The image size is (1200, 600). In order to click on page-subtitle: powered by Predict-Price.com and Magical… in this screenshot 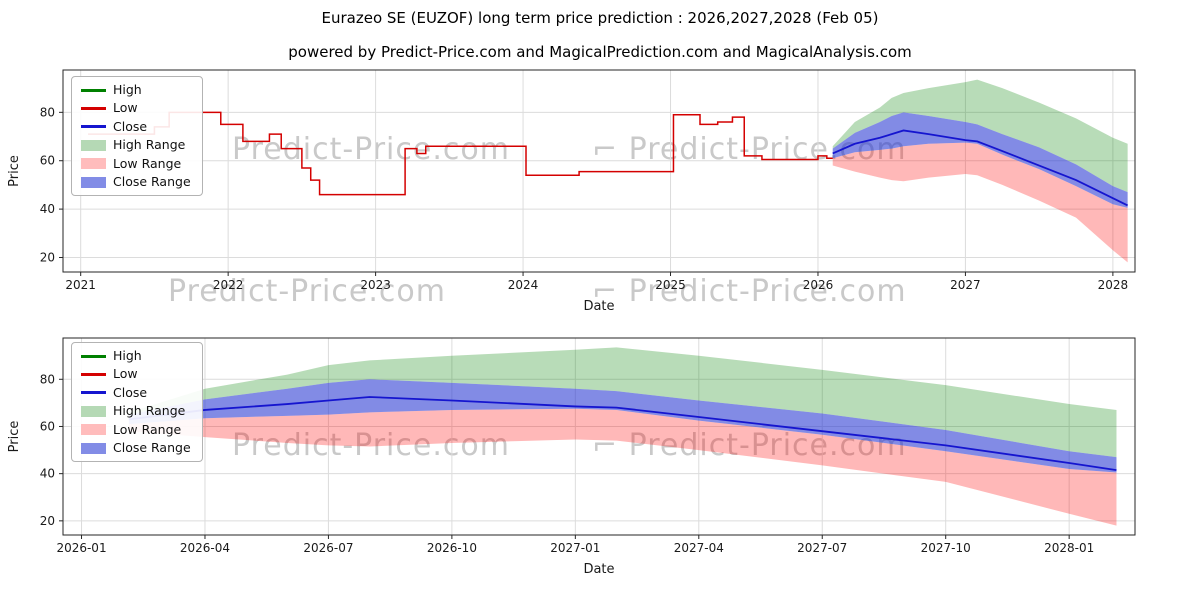, I will do `click(600, 52)`.